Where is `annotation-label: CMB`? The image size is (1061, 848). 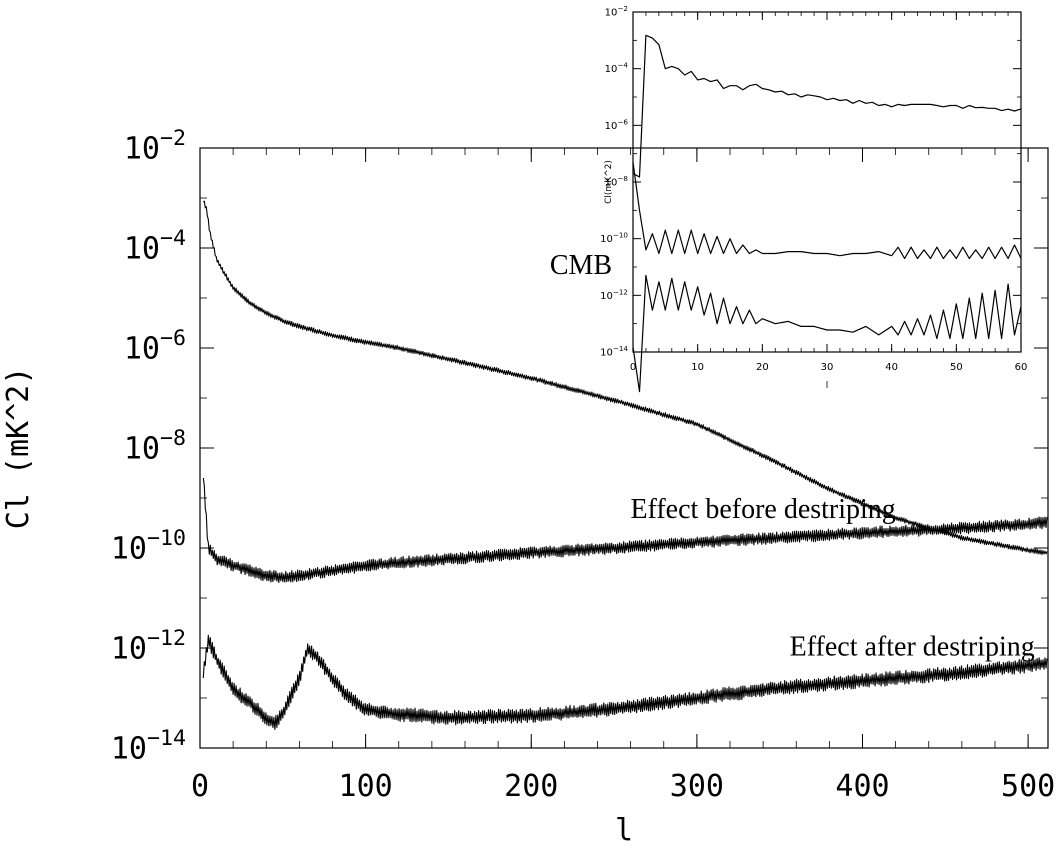 annotation-label: CMB is located at coordinates (581, 265).